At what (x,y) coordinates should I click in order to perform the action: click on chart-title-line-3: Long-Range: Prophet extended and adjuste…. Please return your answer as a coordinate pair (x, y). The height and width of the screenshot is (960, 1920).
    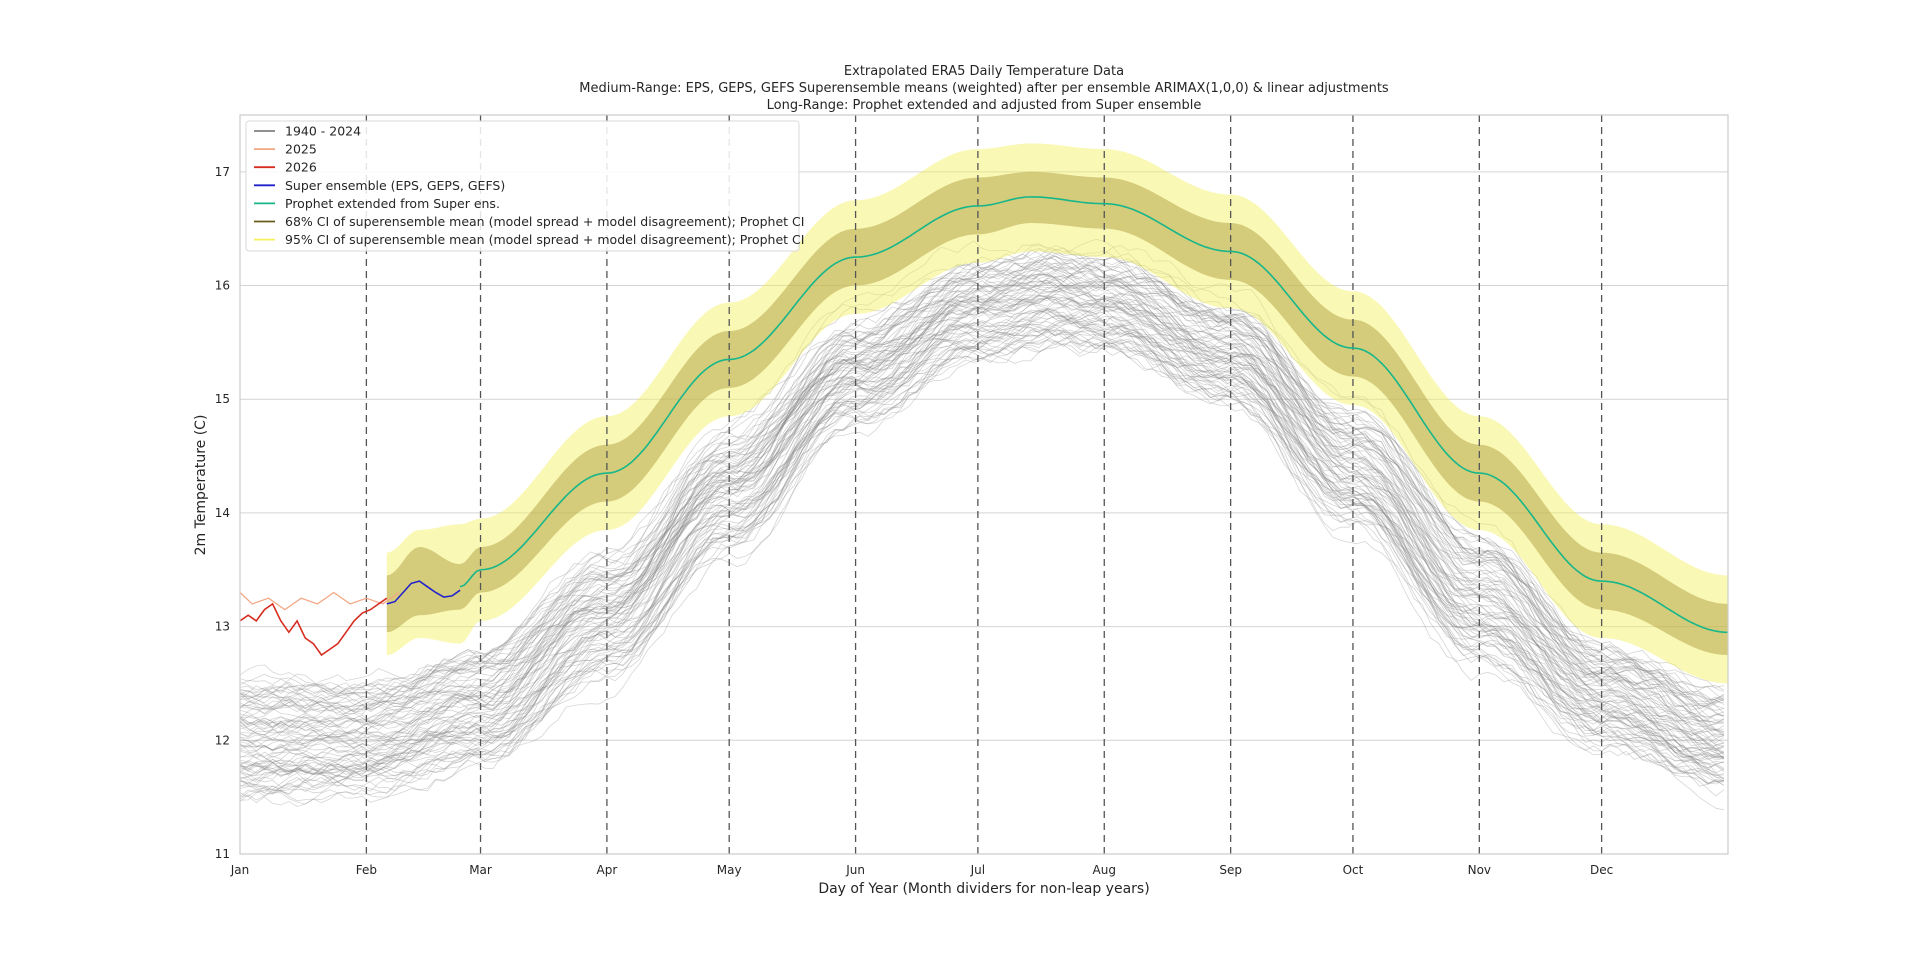
    Looking at the image, I should click on (984, 105).